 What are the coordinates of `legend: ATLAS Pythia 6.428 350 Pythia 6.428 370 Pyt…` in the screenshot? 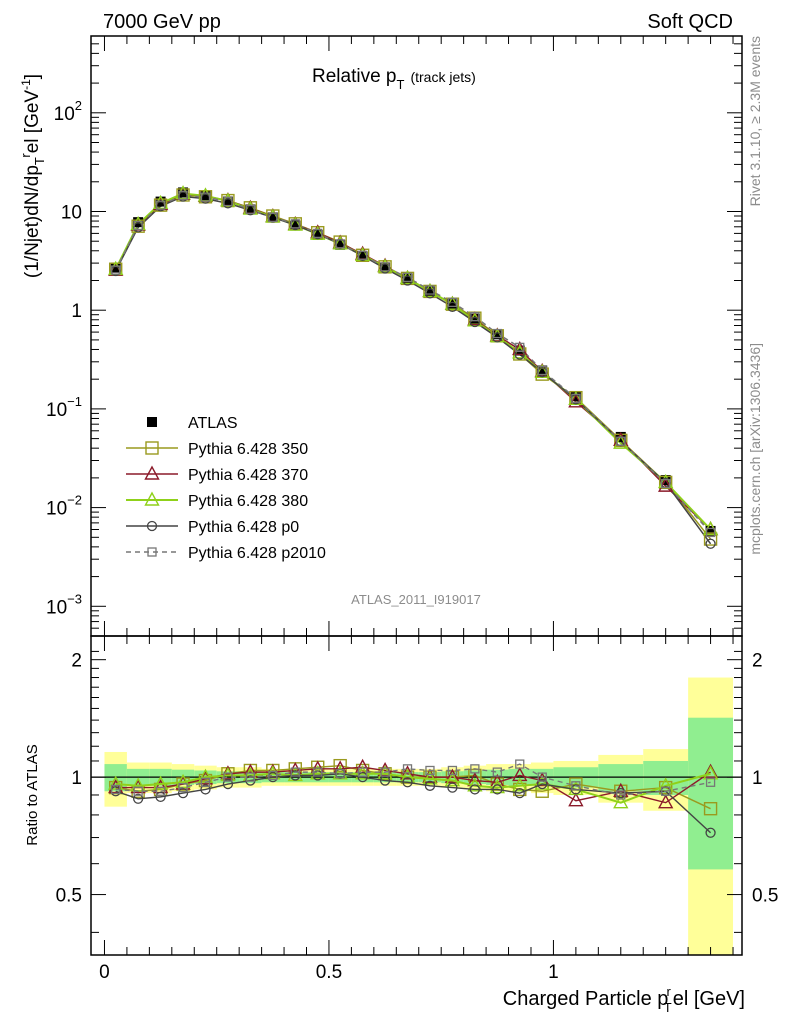 It's located at (226, 488).